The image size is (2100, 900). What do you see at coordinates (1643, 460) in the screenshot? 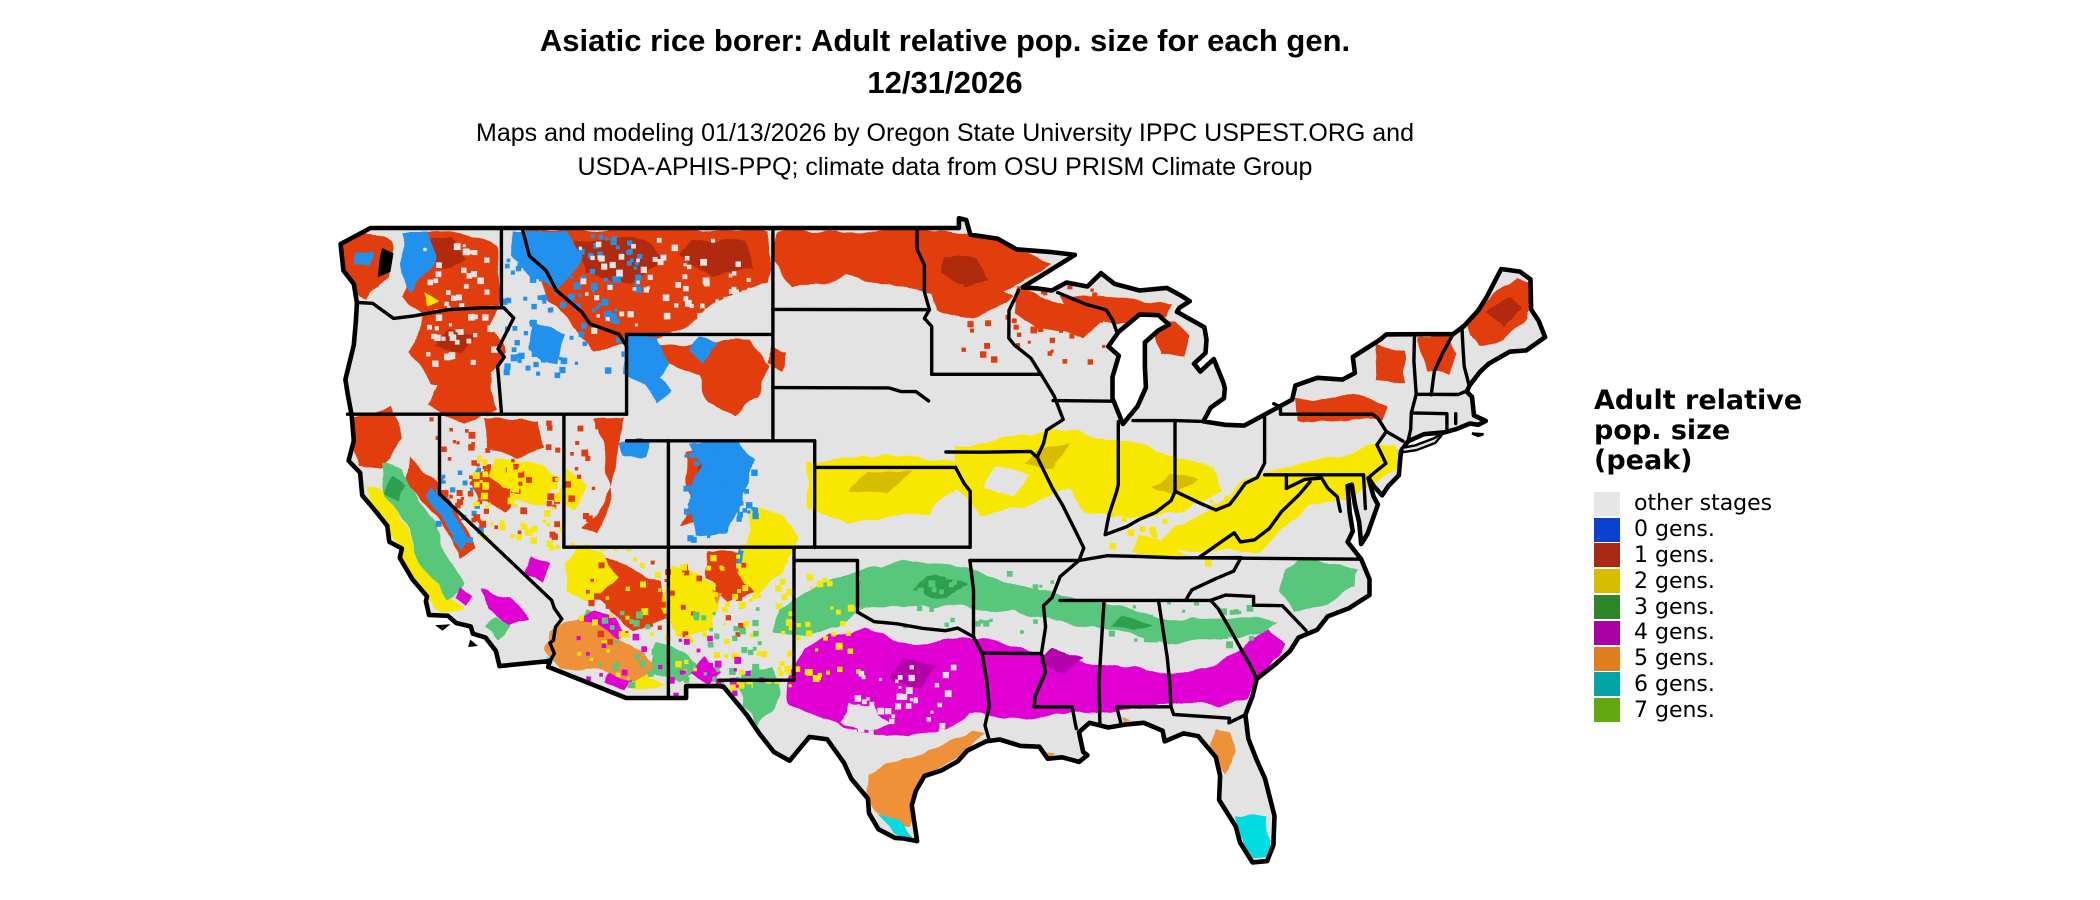
I see `legend-title-line3: (peak)` at bounding box center [1643, 460].